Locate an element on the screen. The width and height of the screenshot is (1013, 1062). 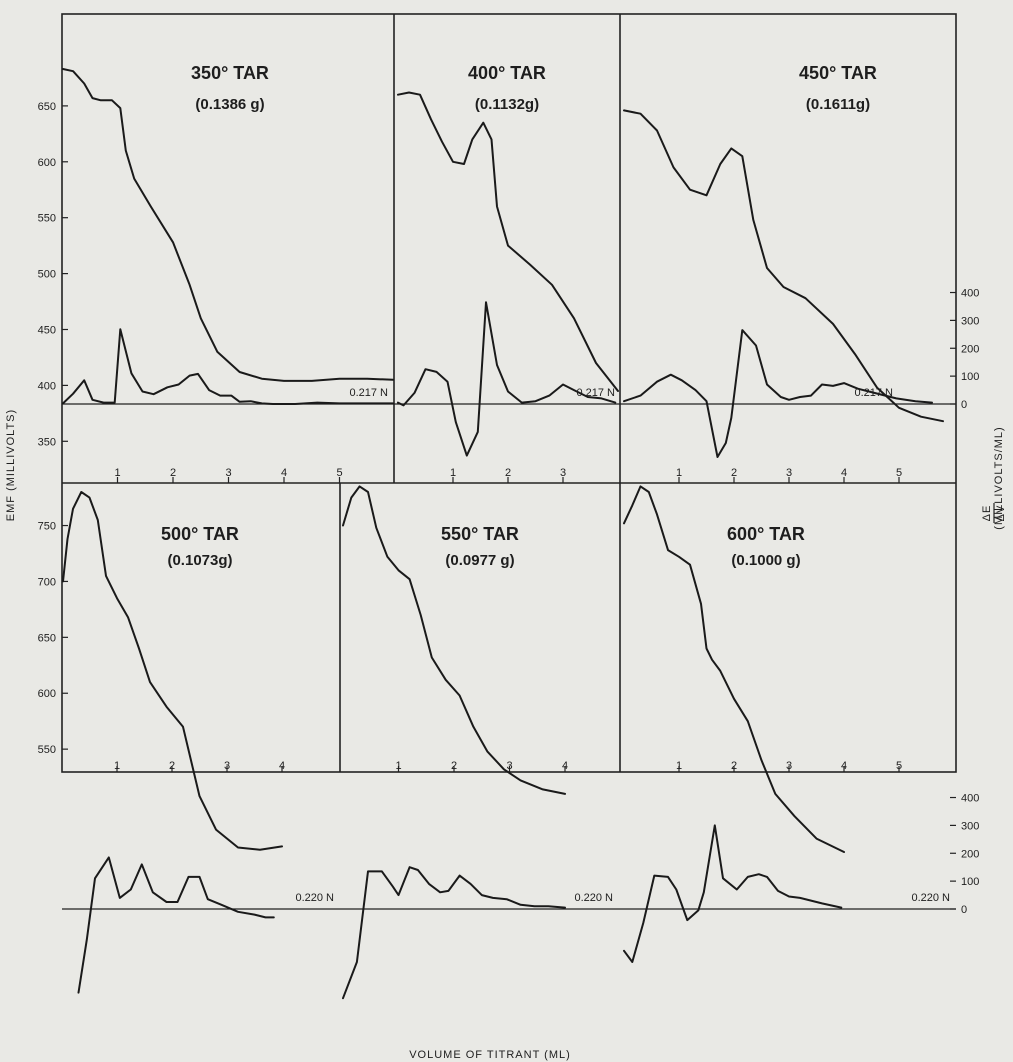
y-axis-right-title: (MILLIVOLTS/ML) is located at coordinates (999, 477).